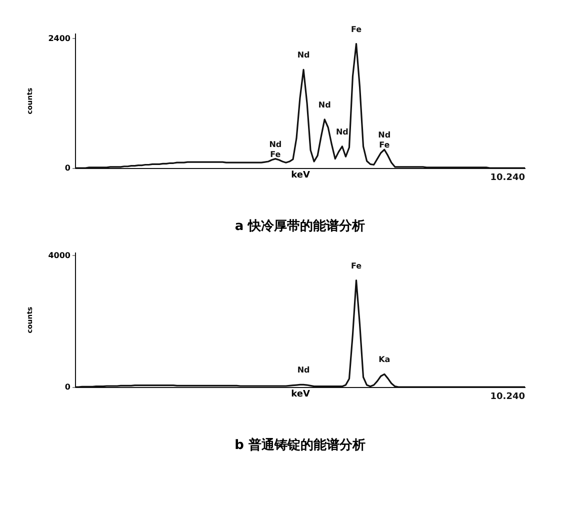 This screenshot has width=568, height=521. Describe the element at coordinates (300, 226) in the screenshot. I see `text: a 快冷厚带的能谱分析` at that location.